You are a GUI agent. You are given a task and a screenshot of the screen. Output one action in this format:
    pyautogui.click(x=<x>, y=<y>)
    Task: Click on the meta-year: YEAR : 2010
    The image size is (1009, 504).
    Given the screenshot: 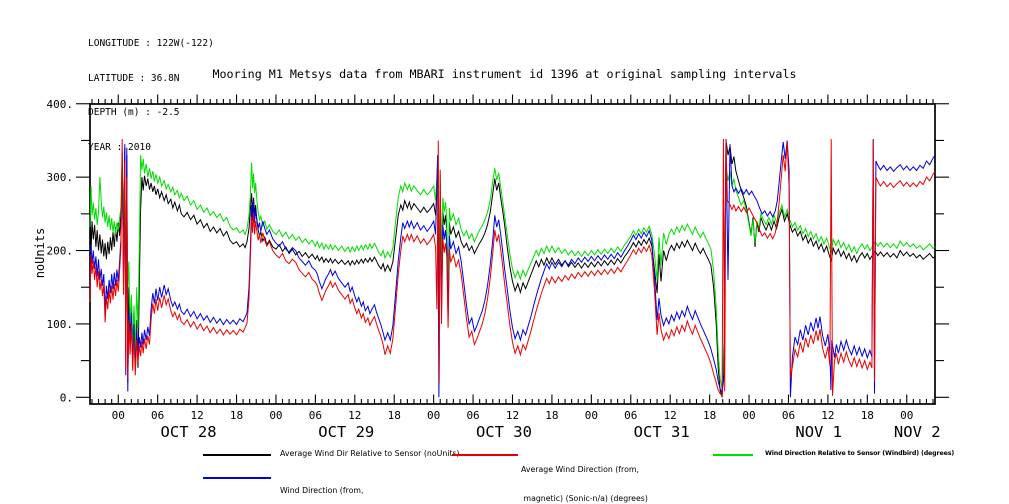 What is the action you would take?
    pyautogui.click(x=119, y=147)
    